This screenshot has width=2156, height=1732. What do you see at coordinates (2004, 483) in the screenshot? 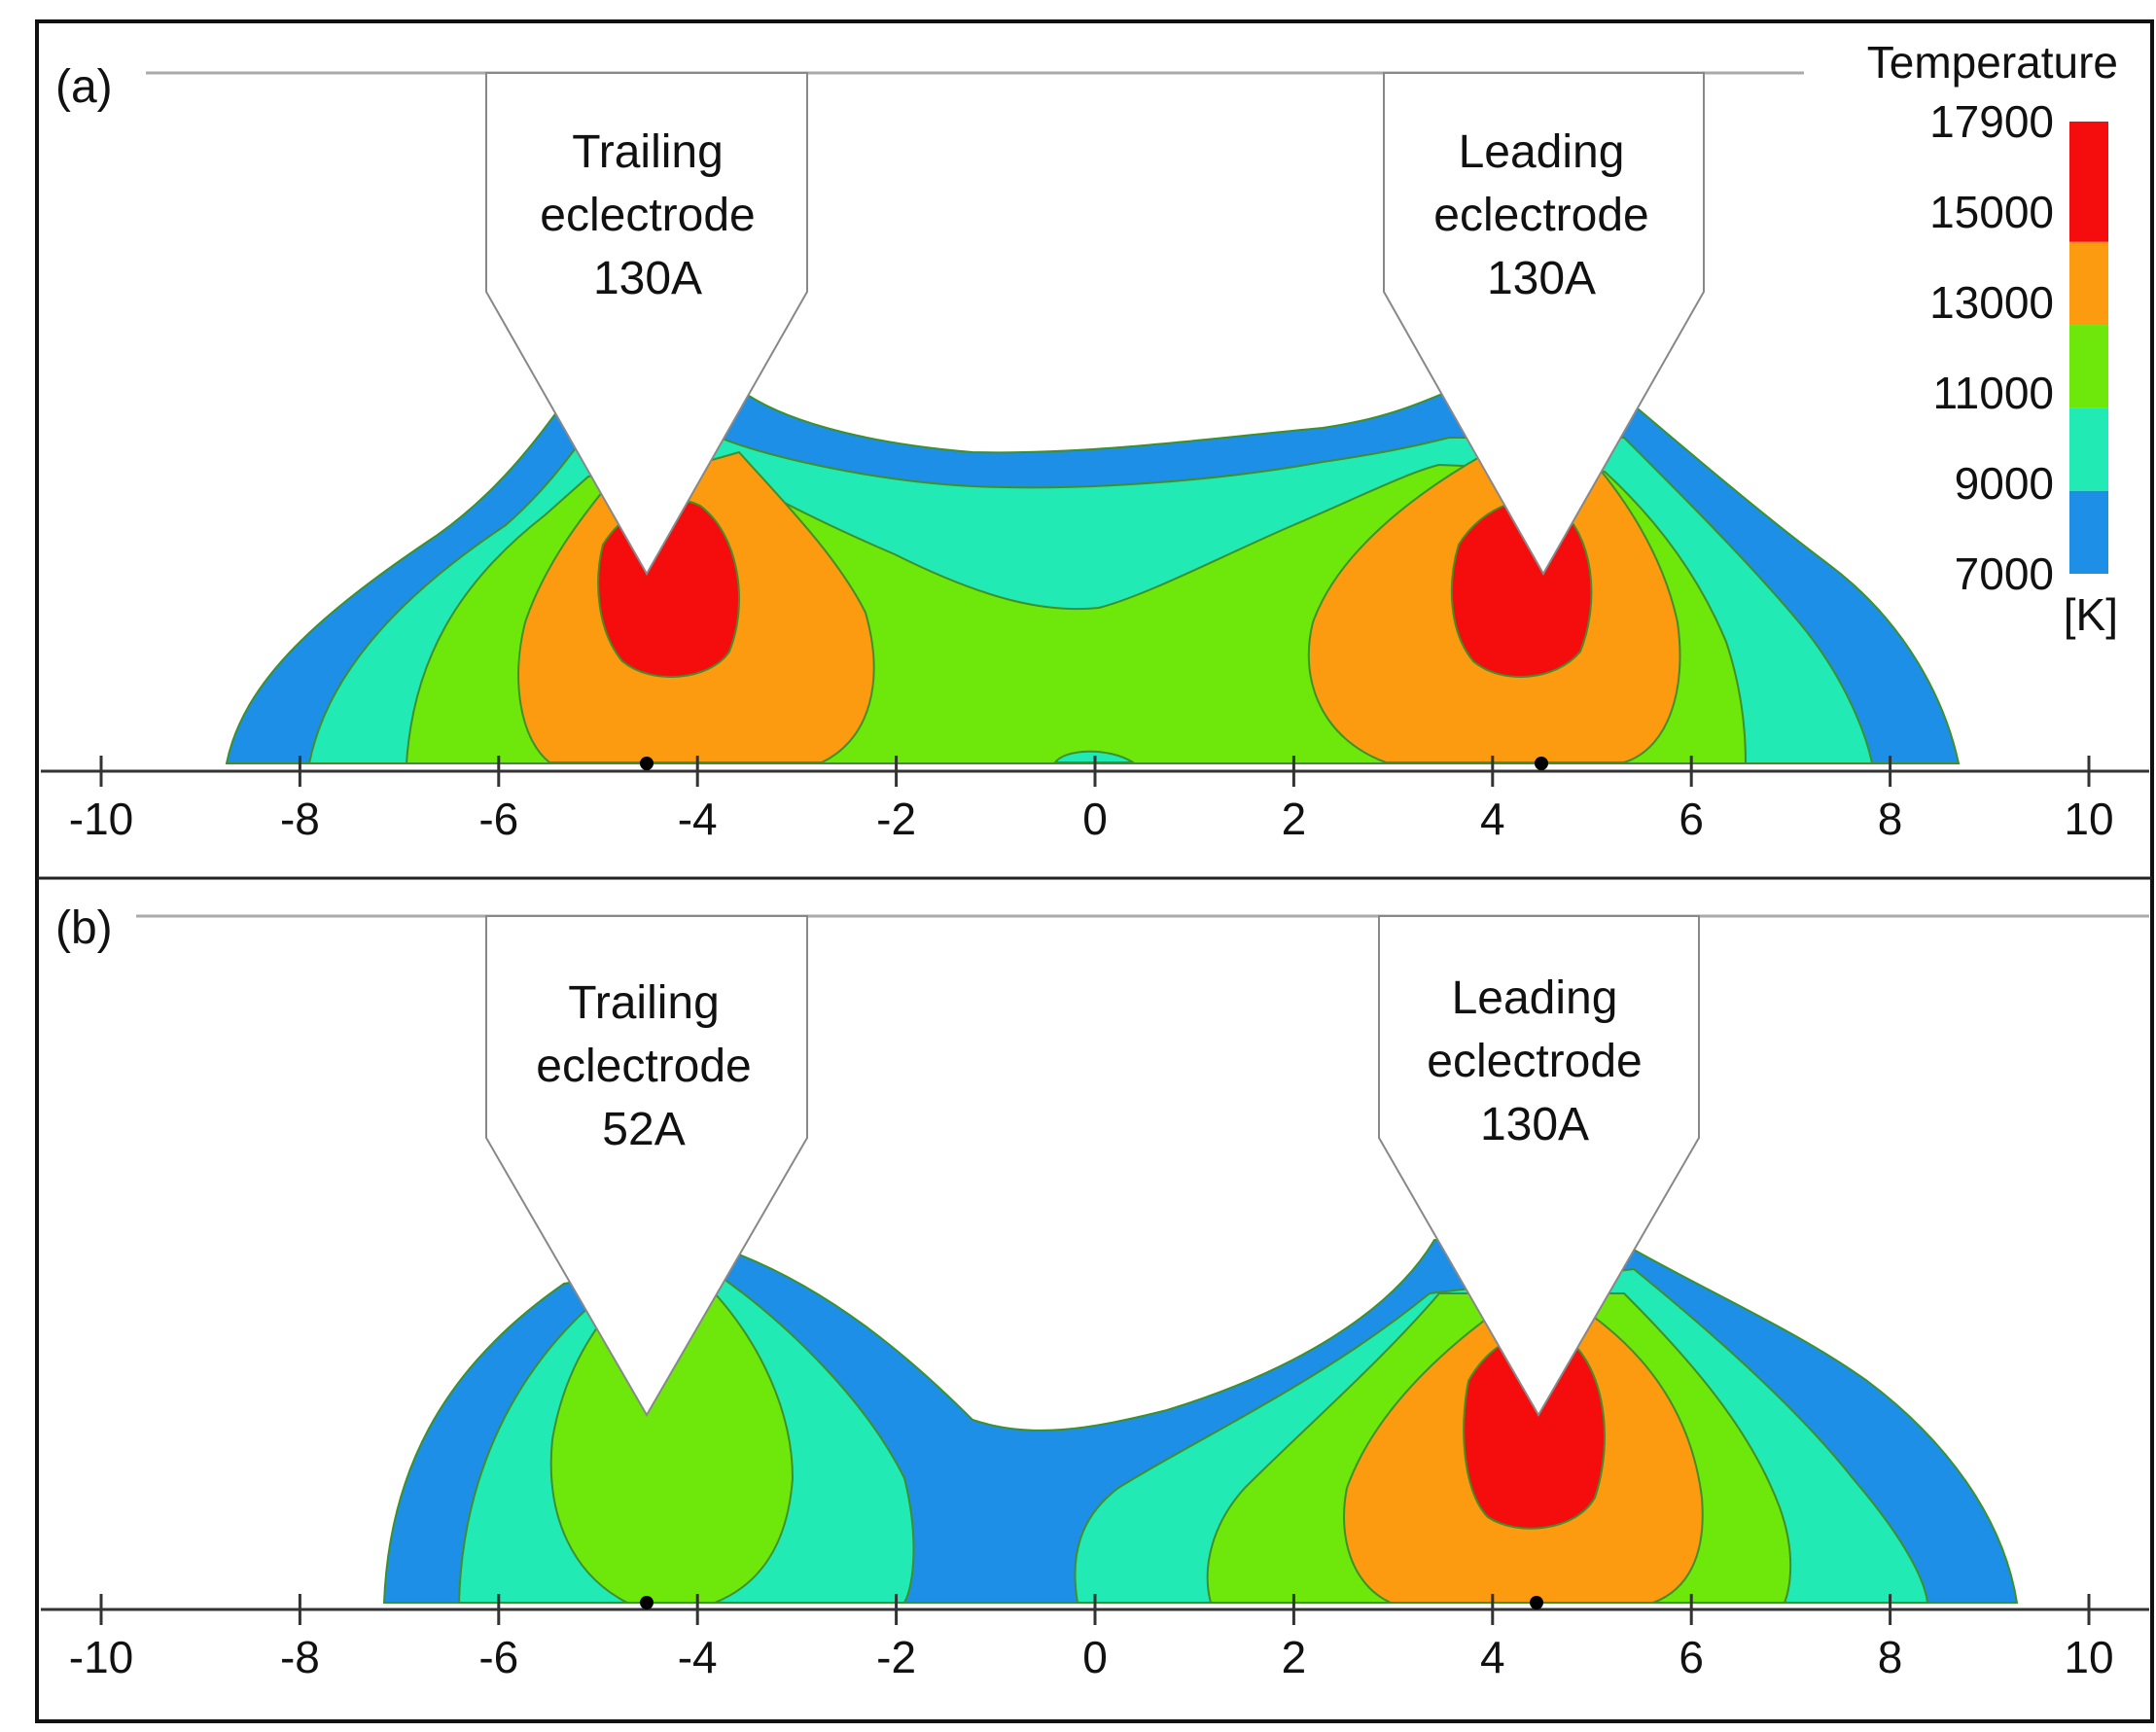
I see `legend-tick-label: 9000` at bounding box center [2004, 483].